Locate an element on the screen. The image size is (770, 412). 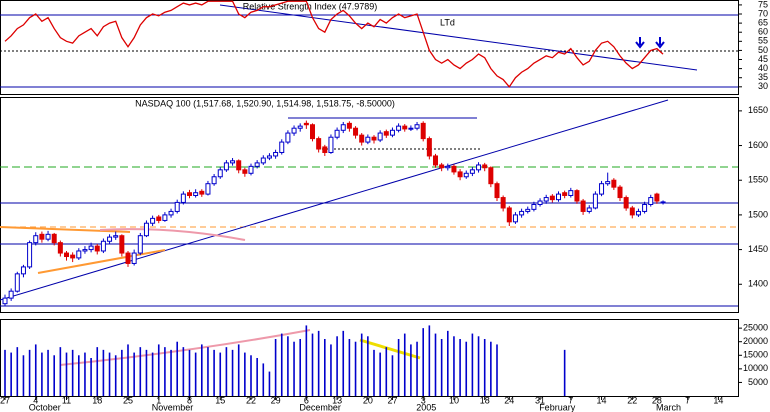
annotation: LTd is located at coordinates (447, 22).